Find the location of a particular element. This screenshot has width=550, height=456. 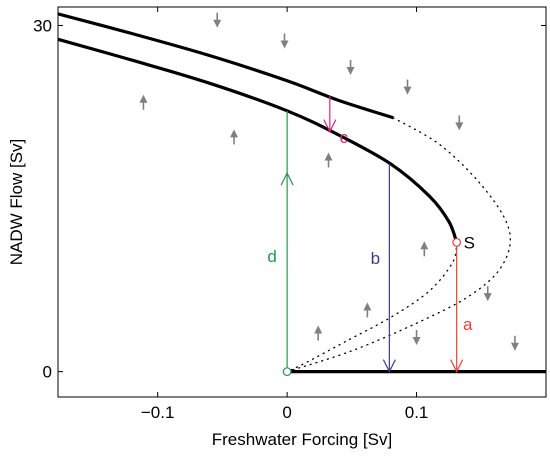

x-tick-label-1: −0.1 is located at coordinates (158, 412).